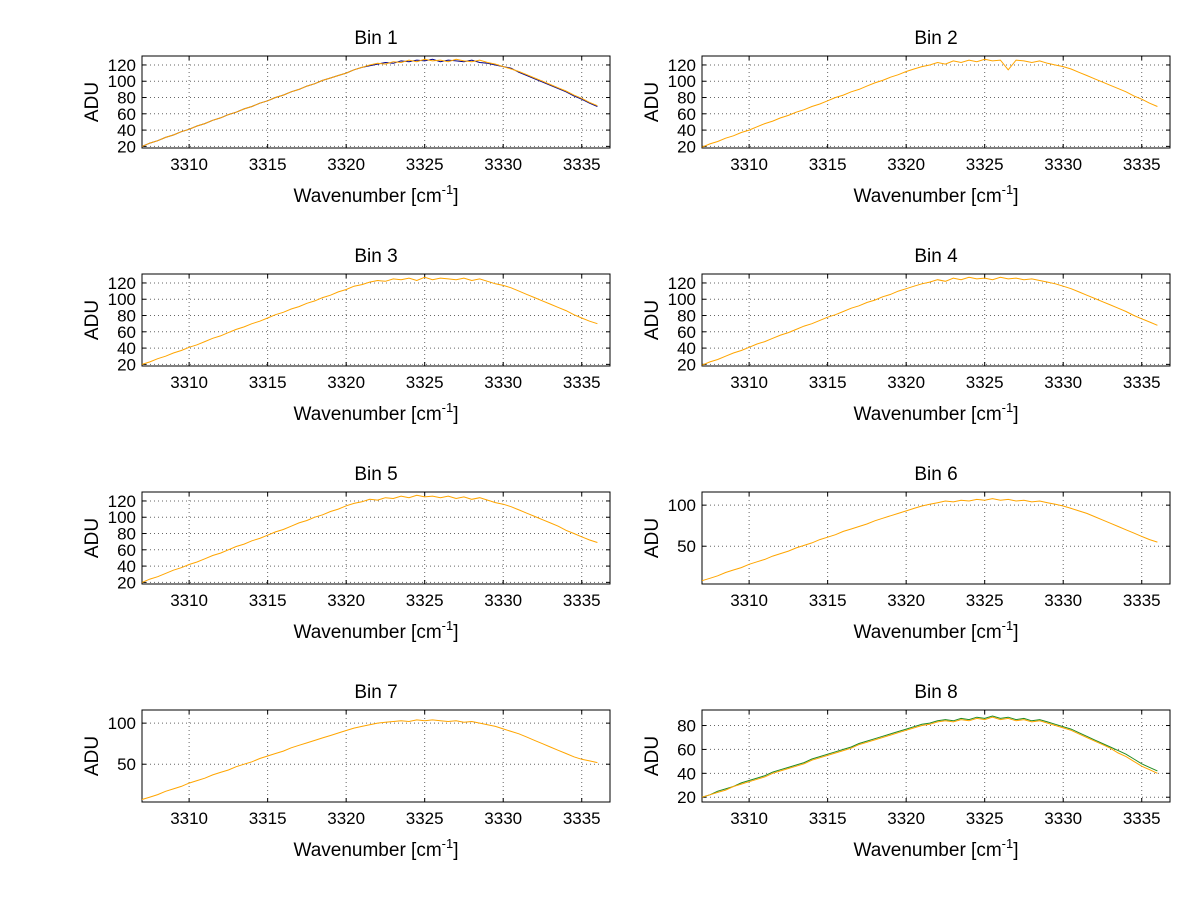  What do you see at coordinates (936, 256) in the screenshot?
I see `subplot-title: Bin 4` at bounding box center [936, 256].